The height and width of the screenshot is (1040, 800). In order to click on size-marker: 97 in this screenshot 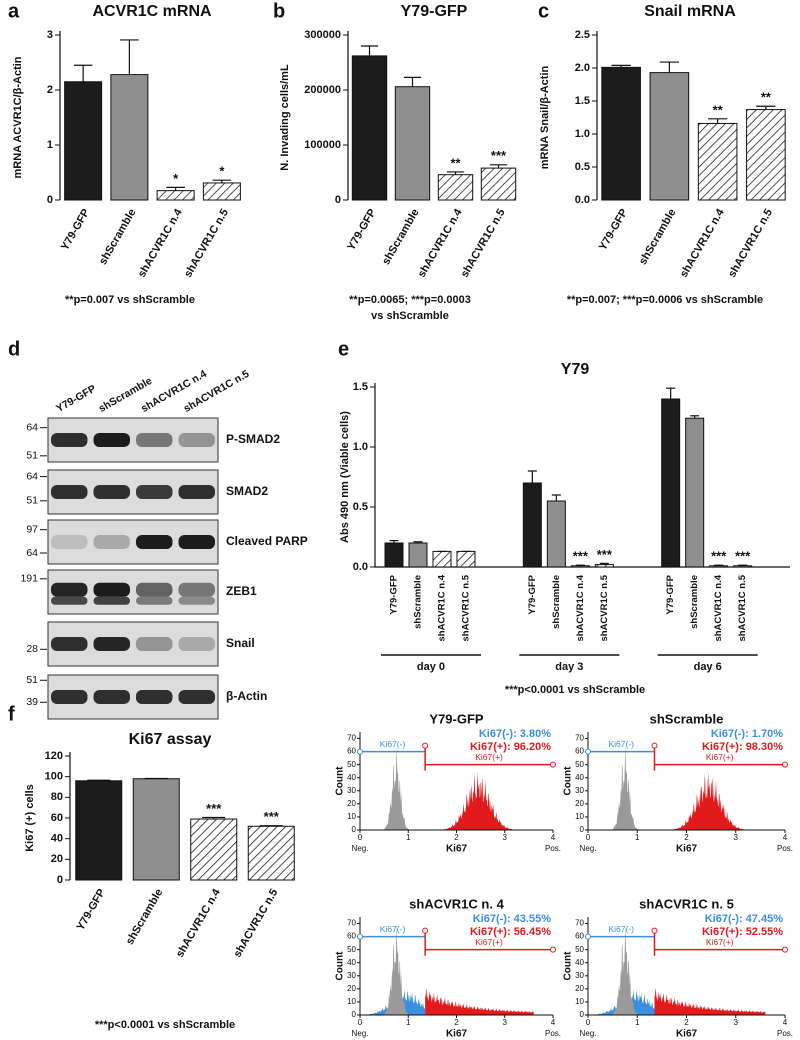, I will do `click(32, 529)`.